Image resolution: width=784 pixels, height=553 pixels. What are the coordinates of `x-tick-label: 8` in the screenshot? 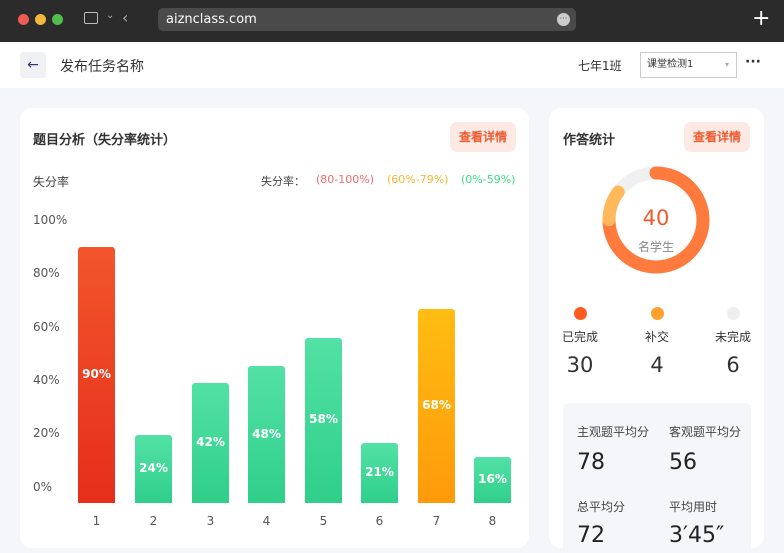 It's located at (492, 521).